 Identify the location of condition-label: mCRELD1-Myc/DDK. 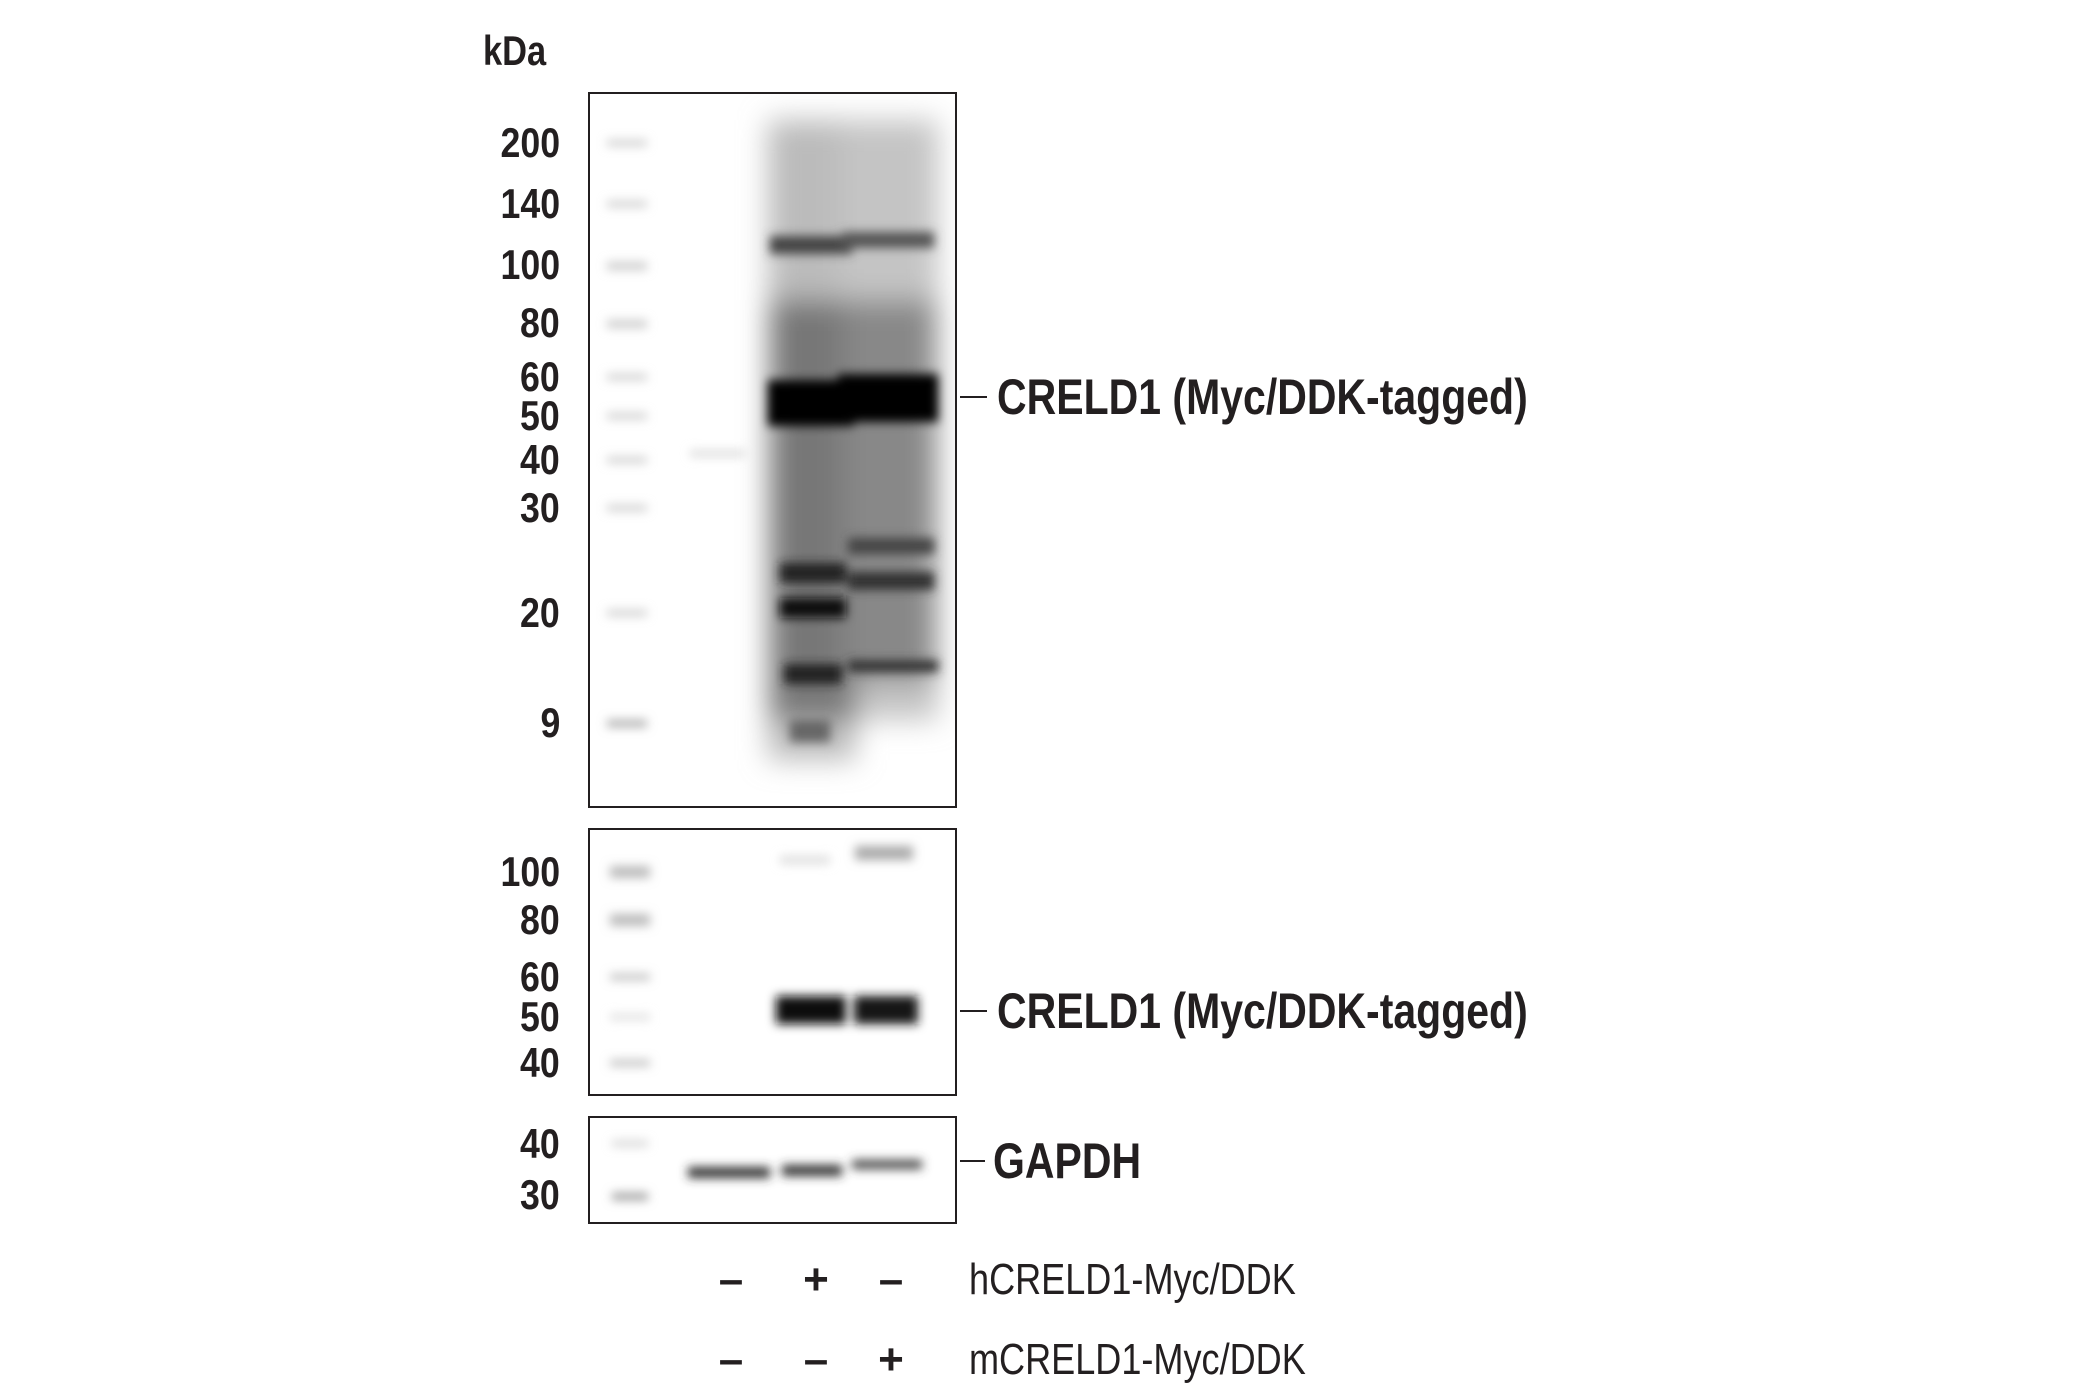
(1137, 1359).